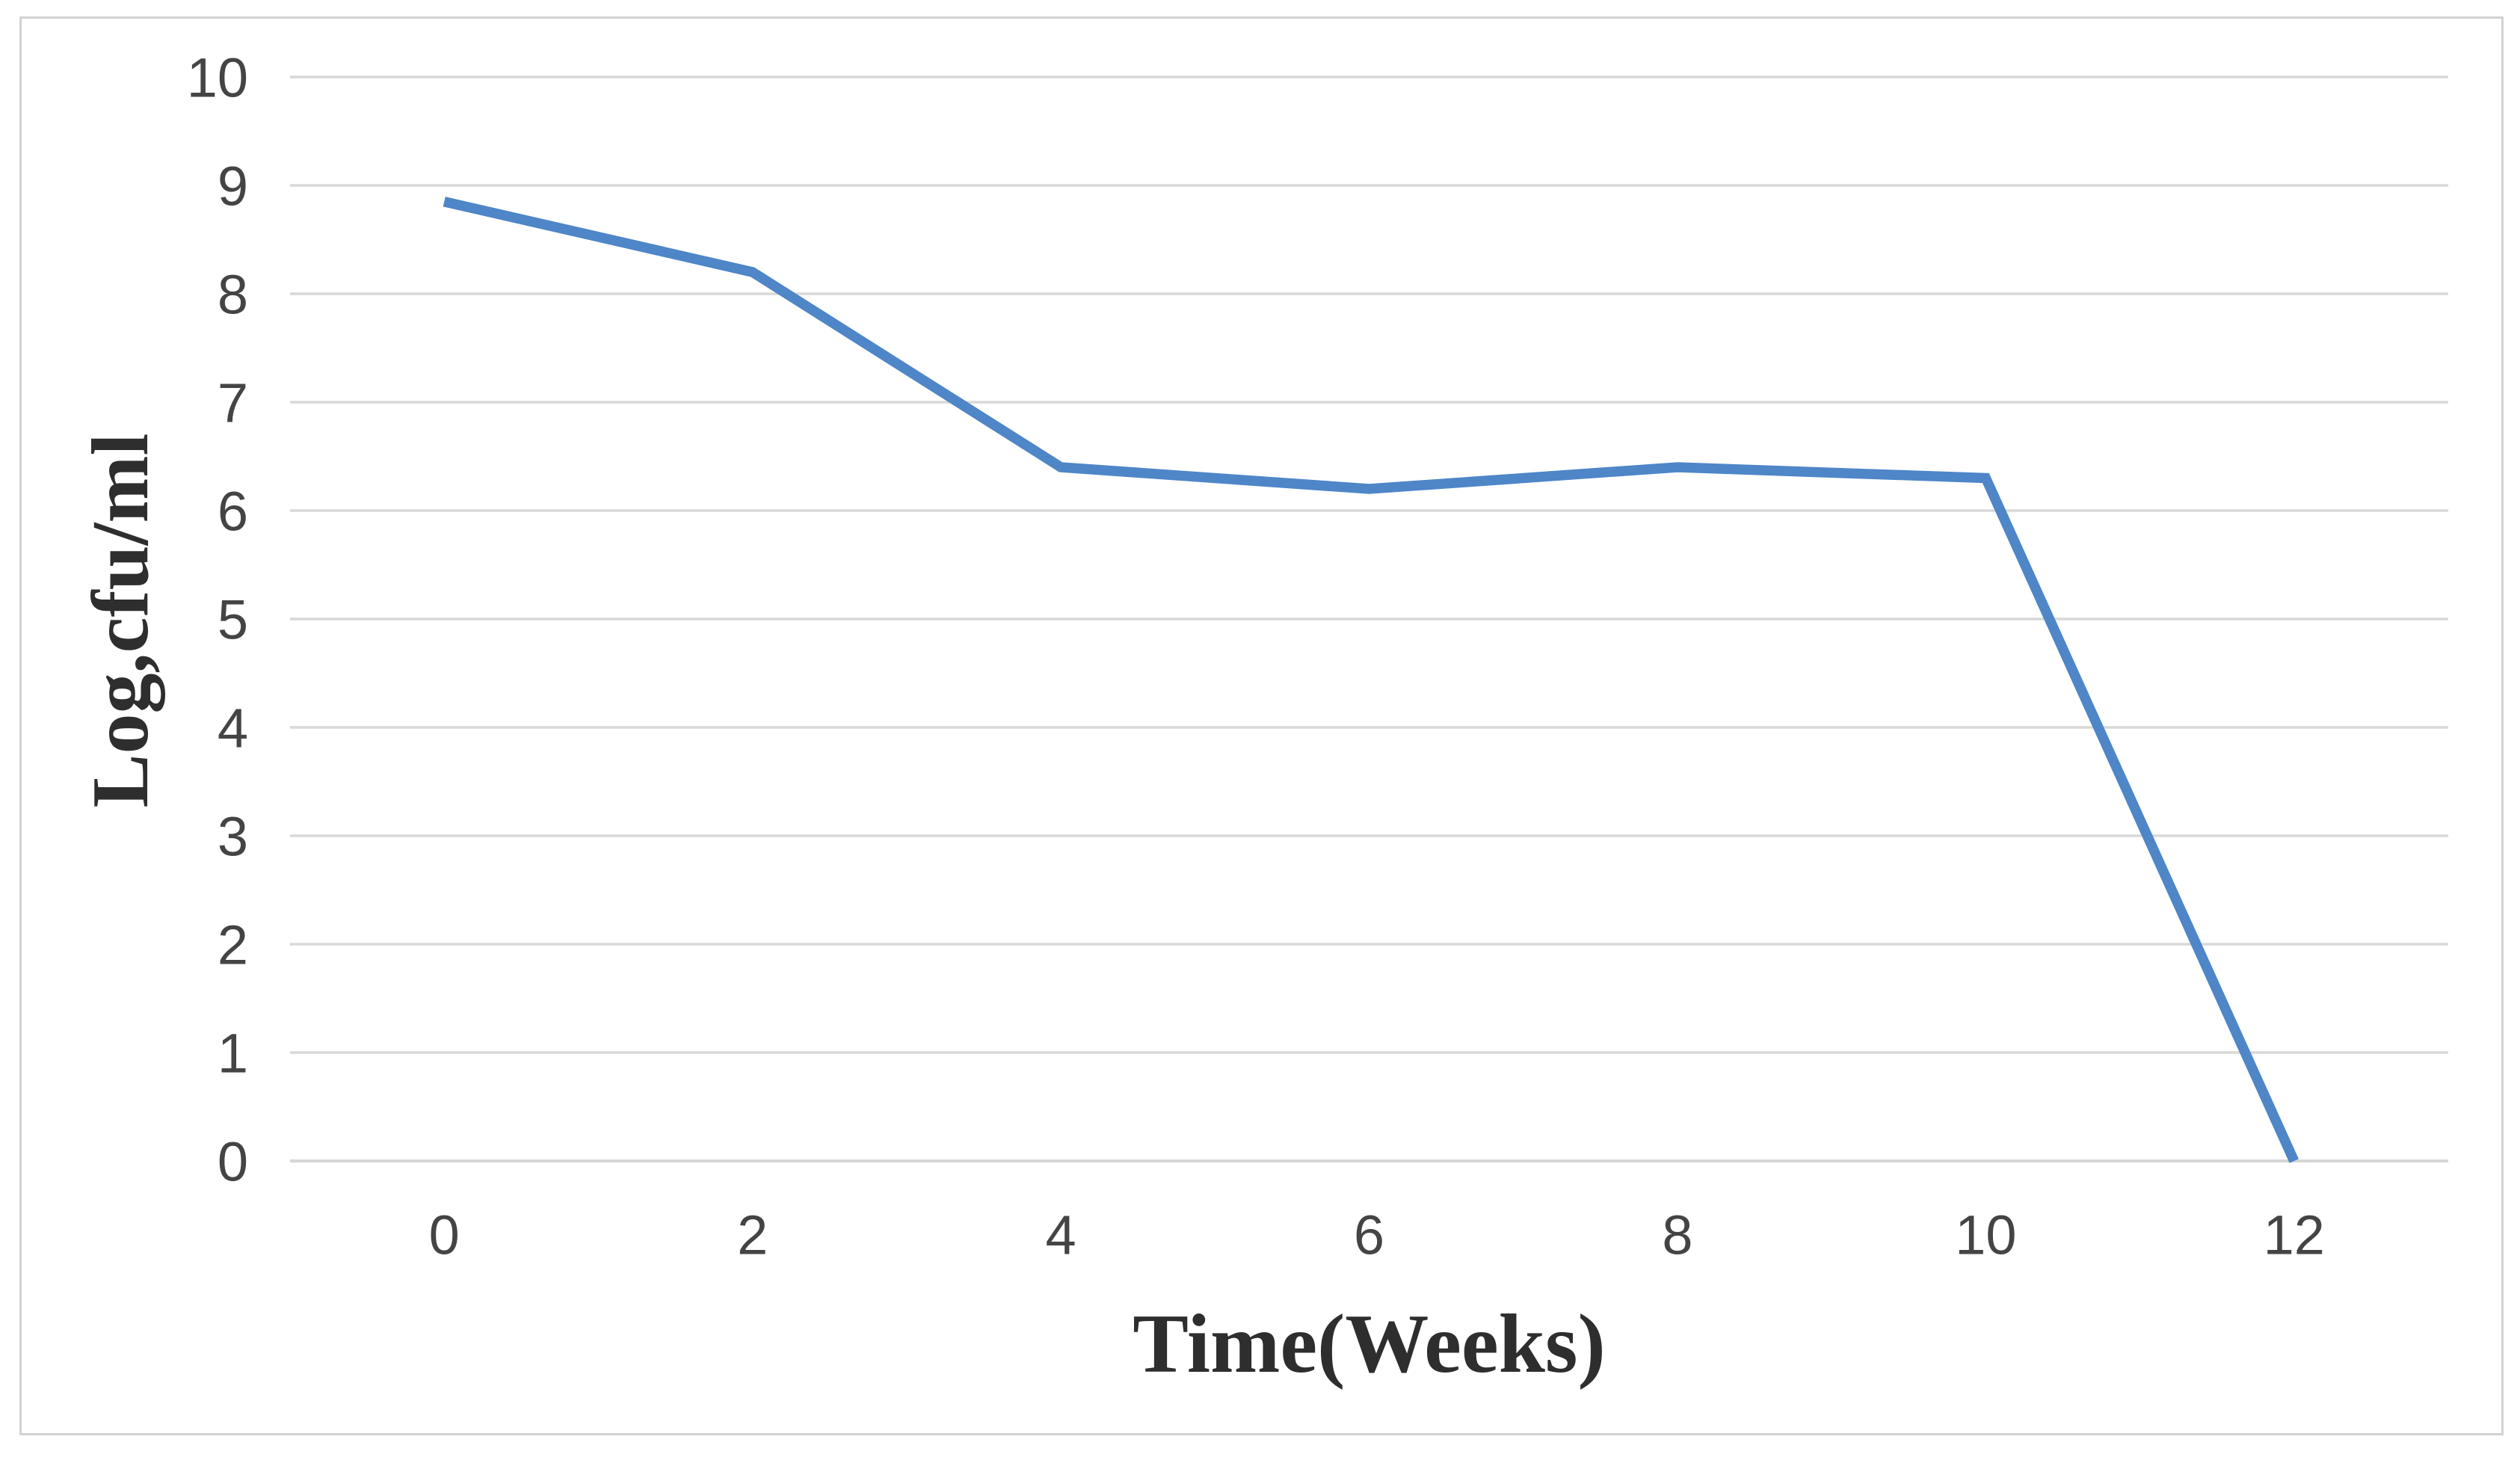 The width and height of the screenshot is (2520, 1463). I want to click on y-tick-label: 9, so click(233, 186).